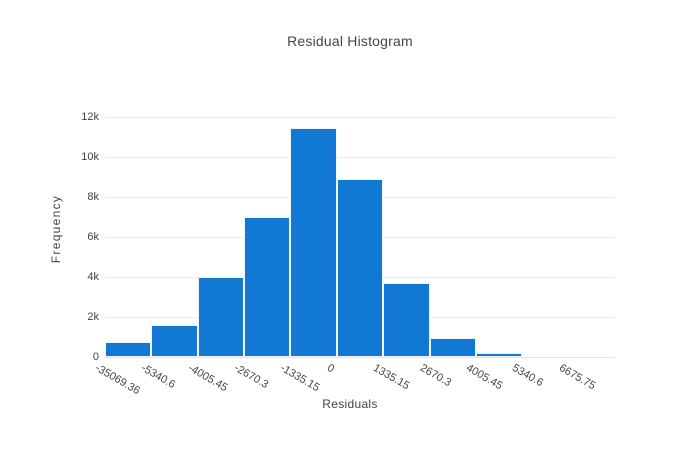 The height and width of the screenshot is (466, 700). I want to click on x-axis-tick-label: -5340.6, so click(158, 377).